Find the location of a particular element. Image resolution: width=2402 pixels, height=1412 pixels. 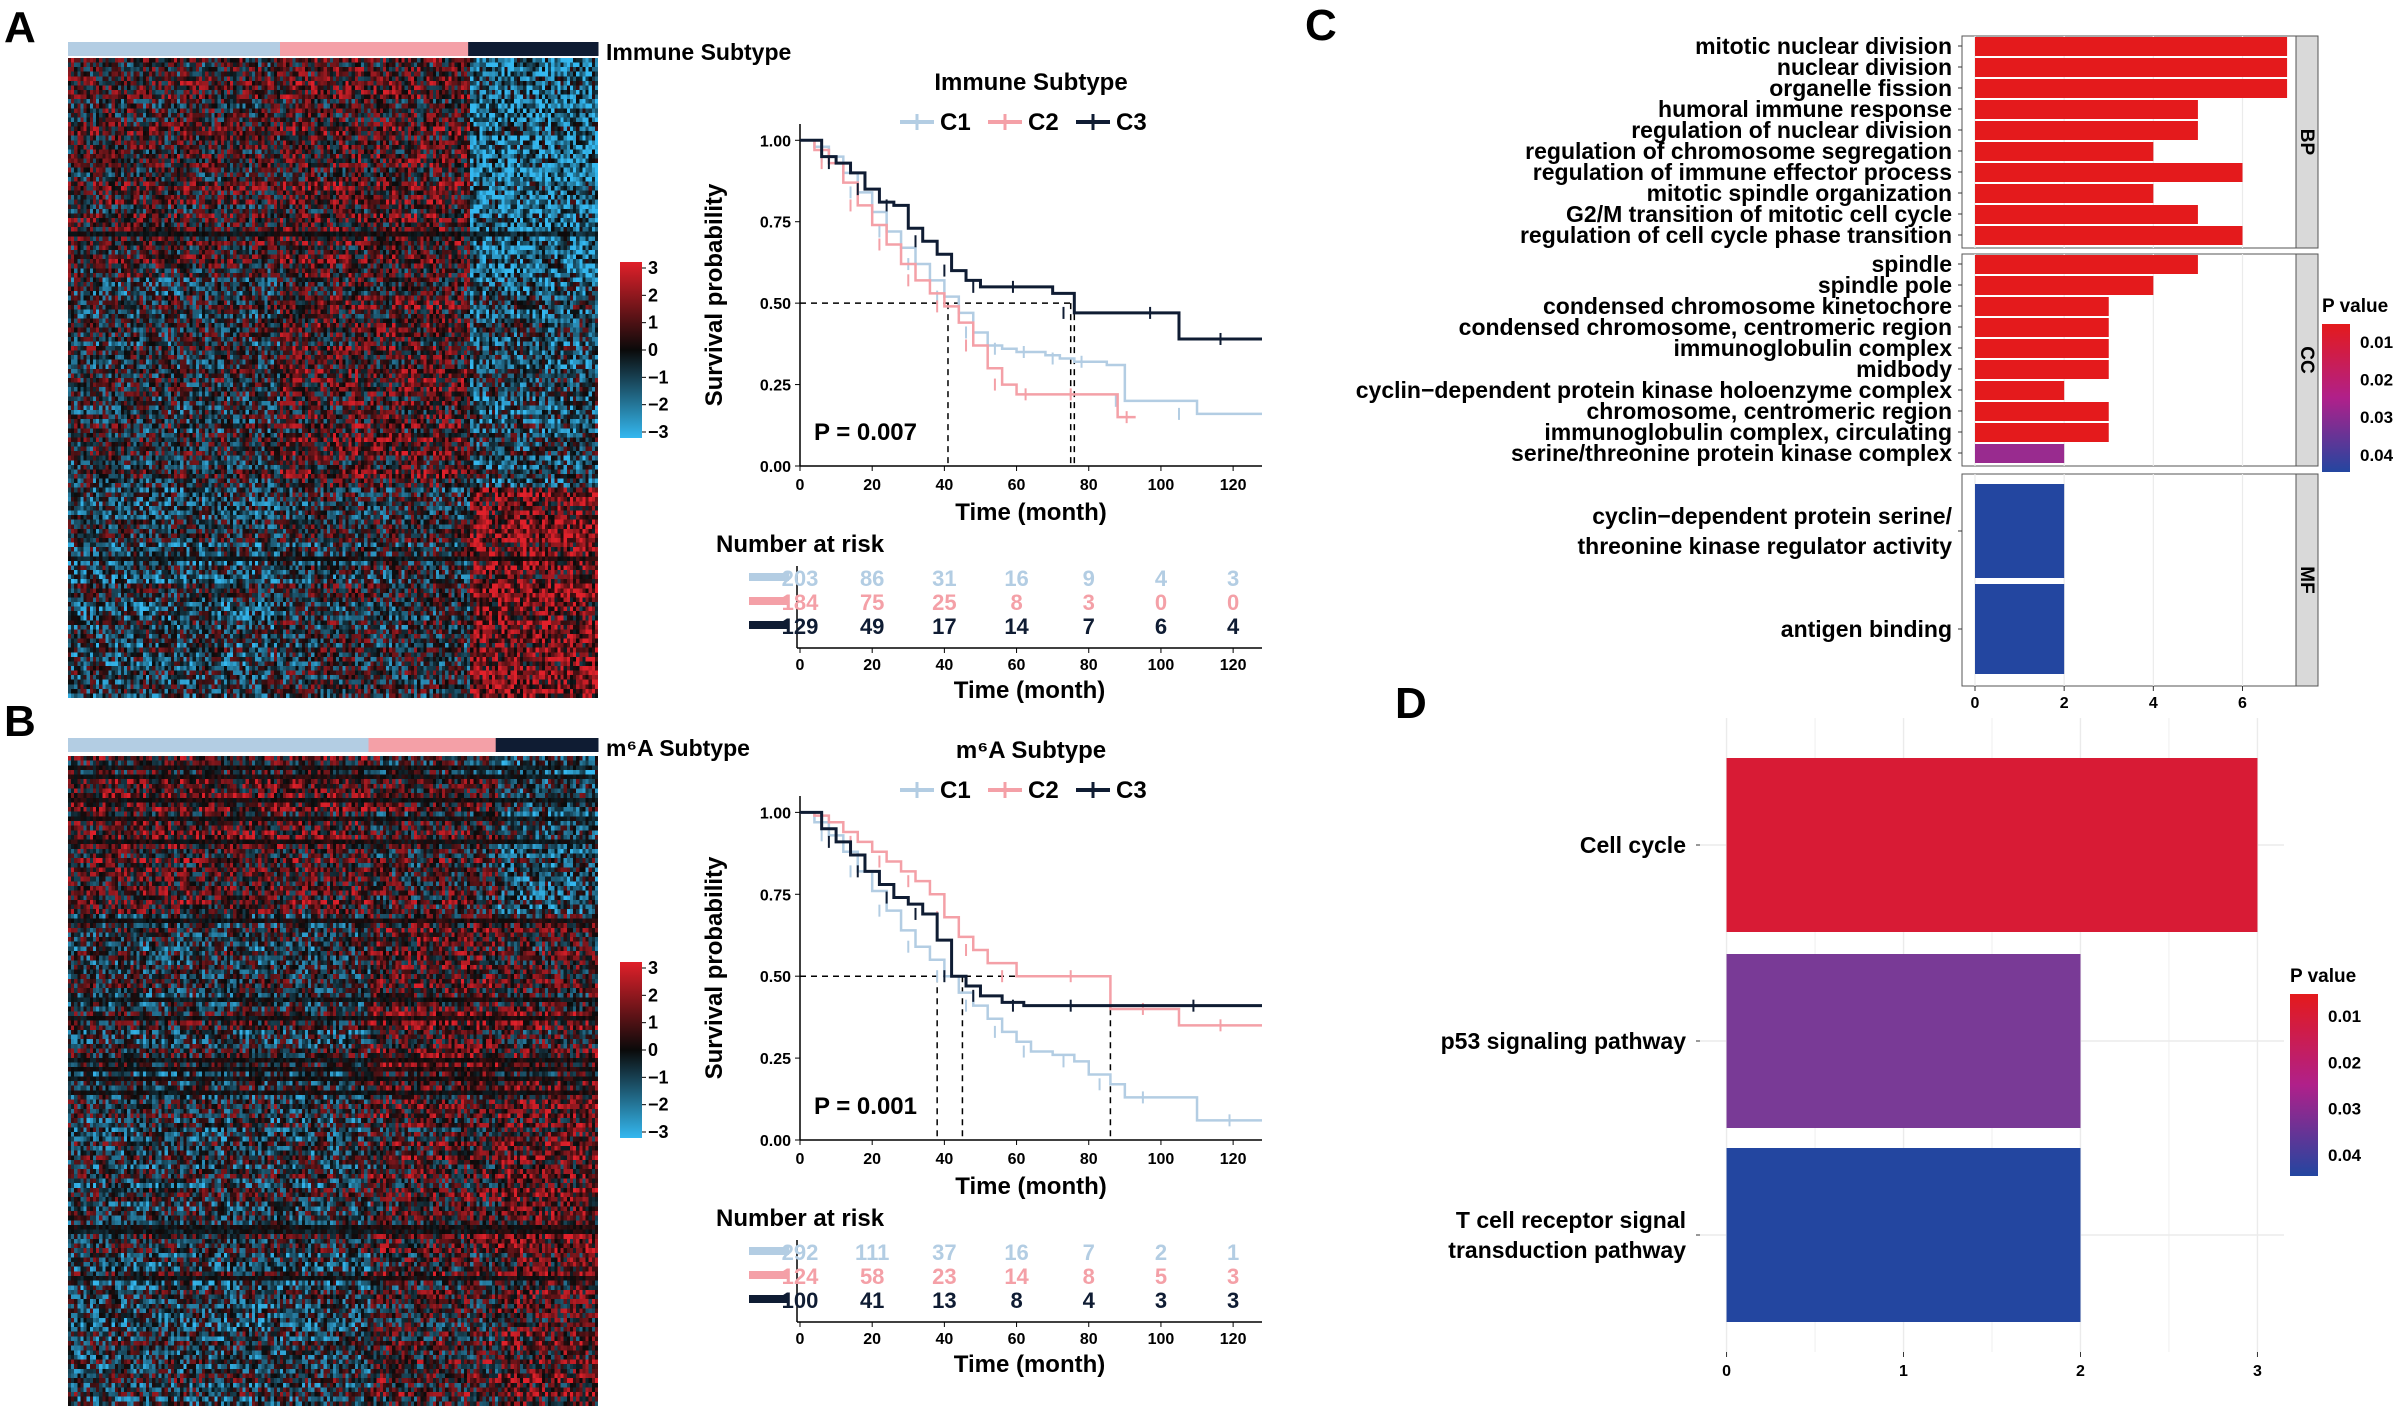

risk-key-C3 is located at coordinates (769, 625).